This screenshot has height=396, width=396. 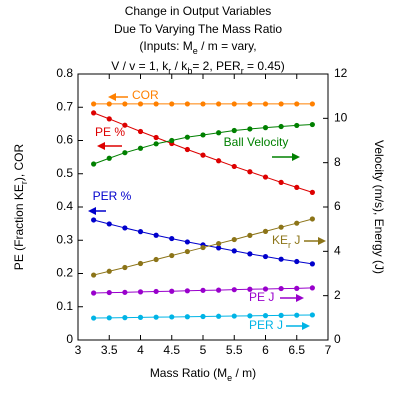 What do you see at coordinates (78, 350) in the screenshot?
I see `x-tick-label: 3` at bounding box center [78, 350].